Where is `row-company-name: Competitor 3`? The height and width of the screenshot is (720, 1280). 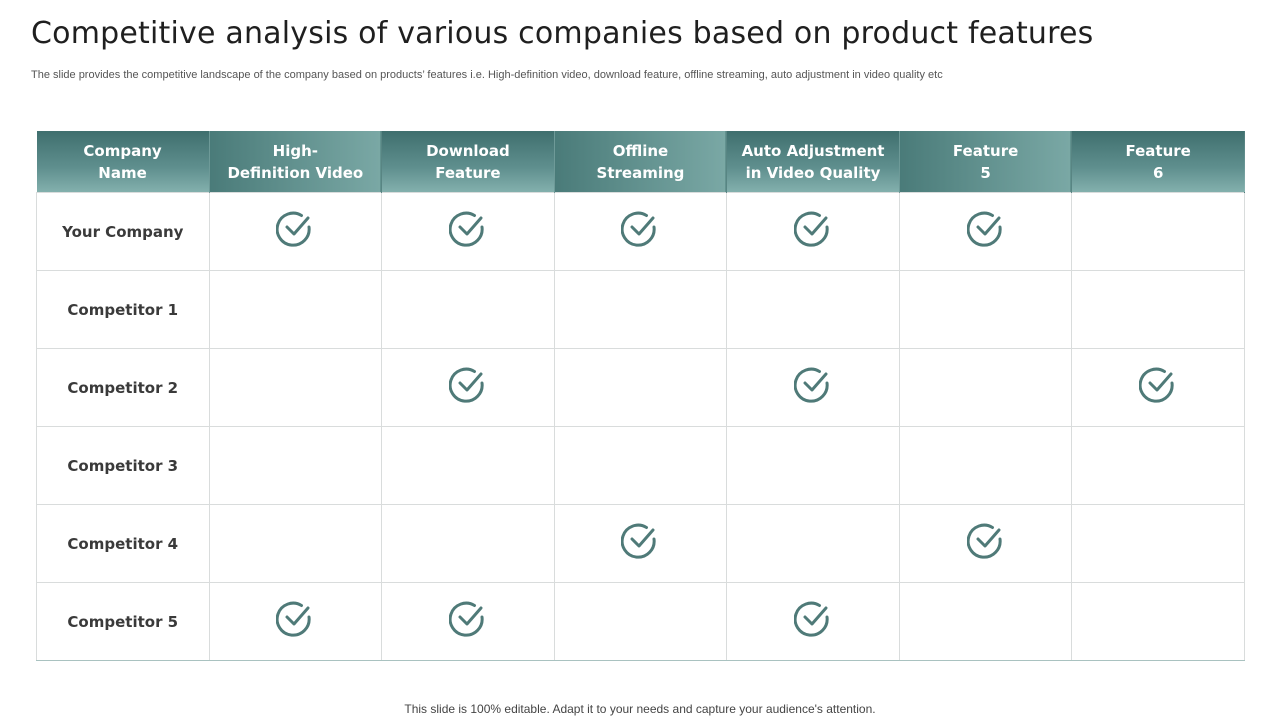 row-company-name: Competitor 3 is located at coordinates (123, 465).